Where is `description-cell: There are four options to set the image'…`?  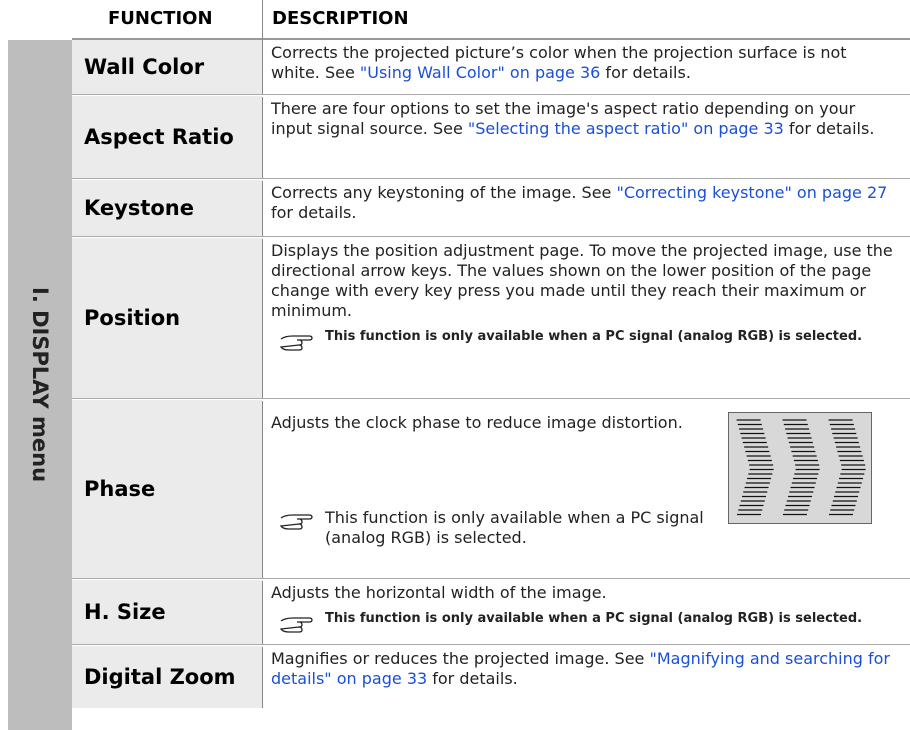 description-cell: There are four options to set the image'… is located at coordinates (585, 137).